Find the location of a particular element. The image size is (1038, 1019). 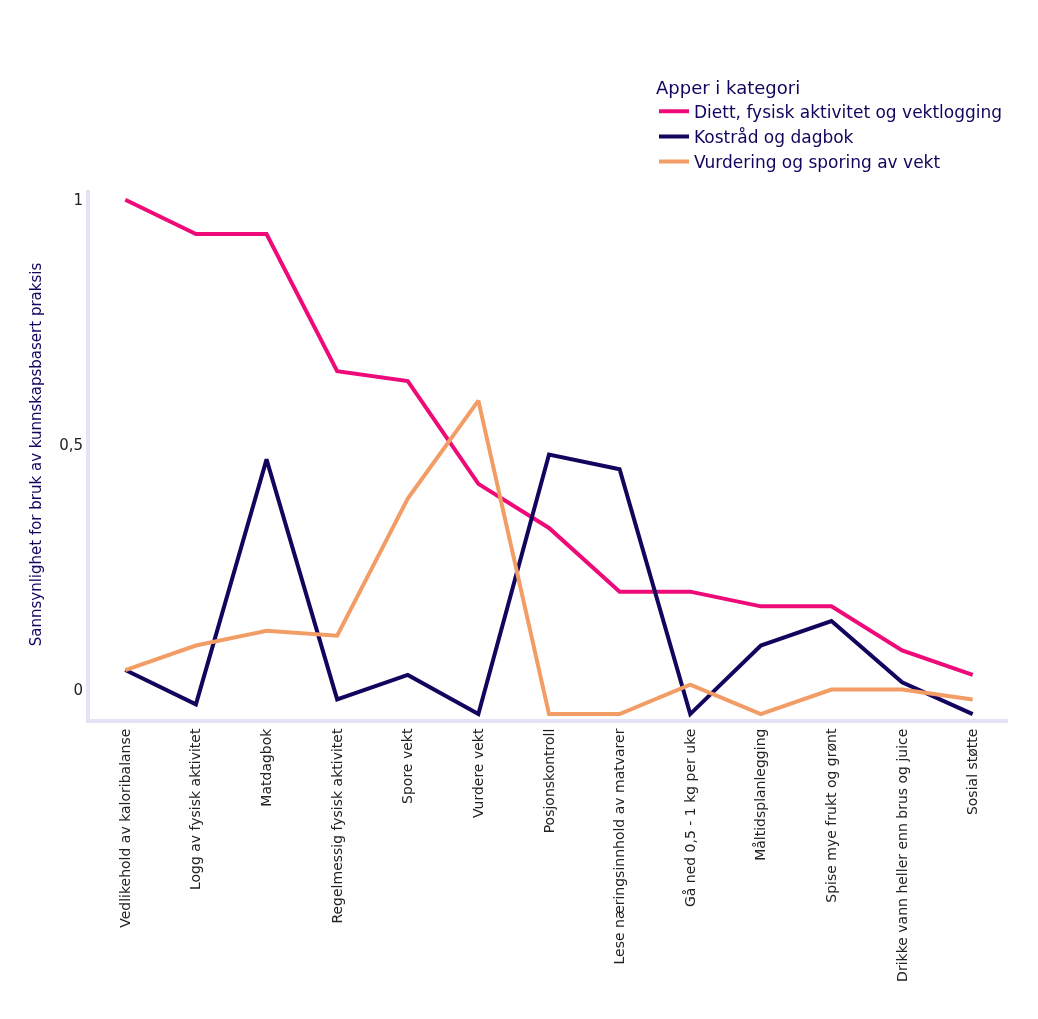

x-tick-label: Sosial støtte is located at coordinates (972, 772).